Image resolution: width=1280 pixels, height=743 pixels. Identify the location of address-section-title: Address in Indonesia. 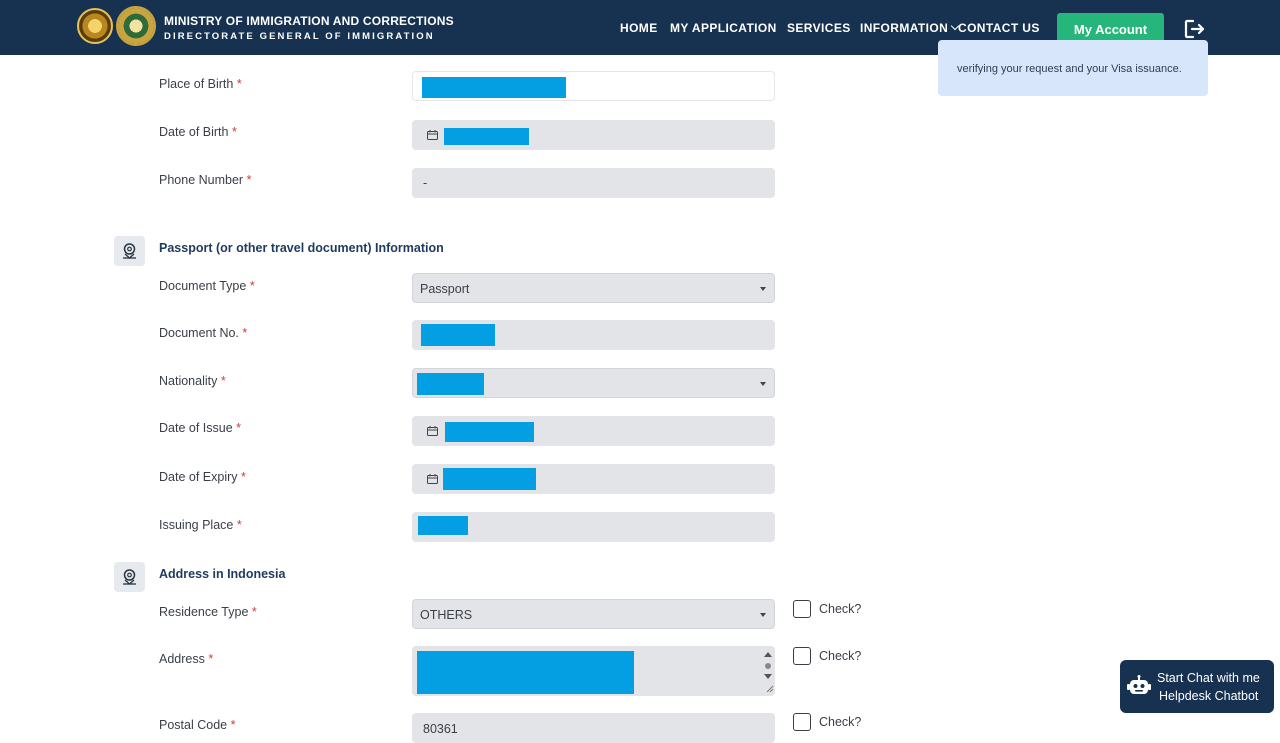
(222, 574).